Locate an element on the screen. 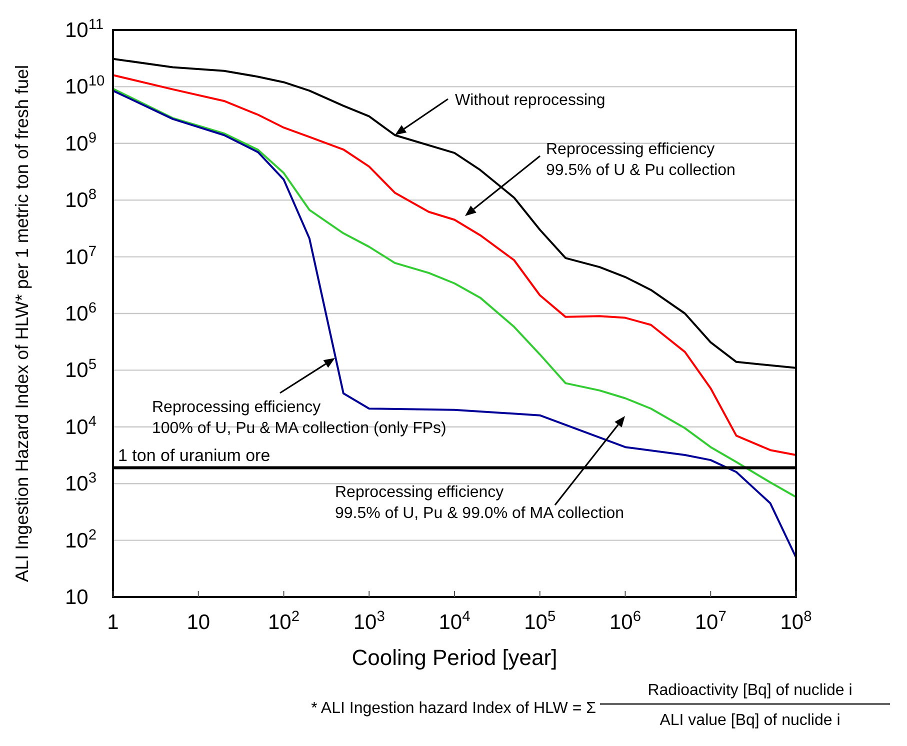  y-tick-label: 10$^{5}$ is located at coordinates (81, 369).